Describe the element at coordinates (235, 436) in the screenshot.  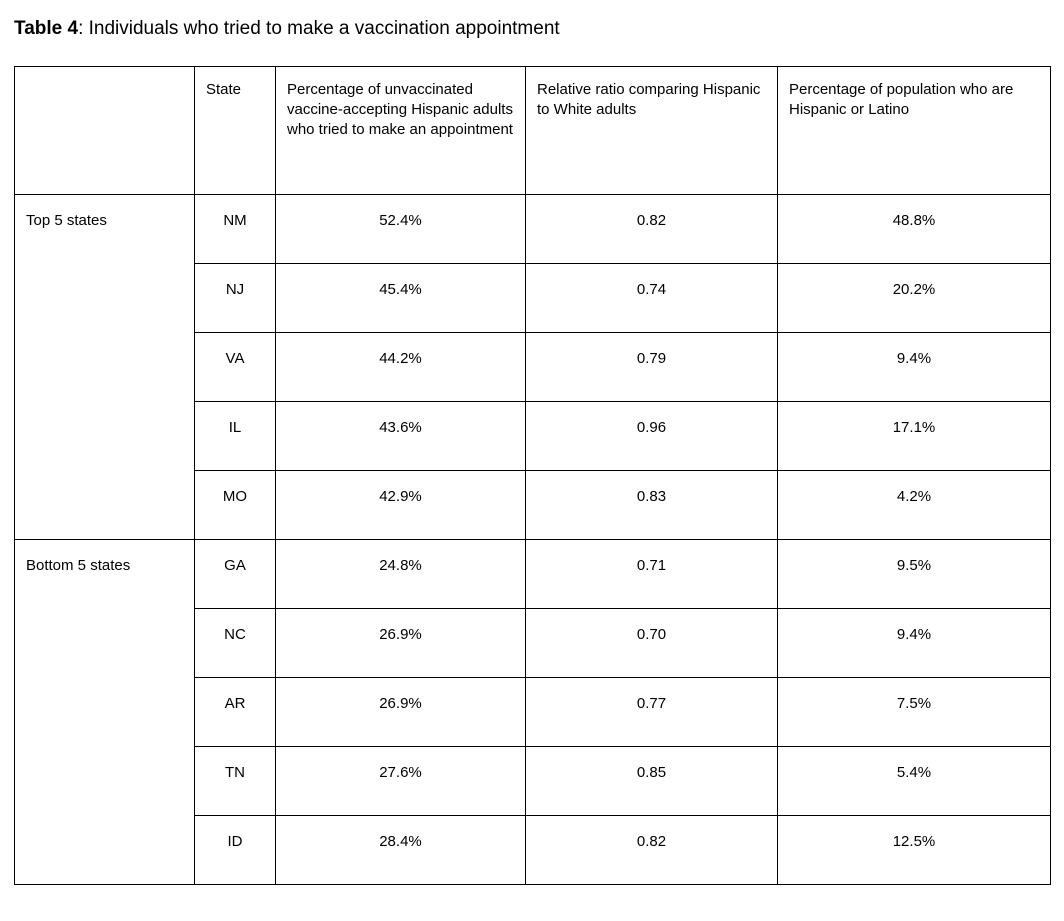
I see `state-cell: IL` at that location.